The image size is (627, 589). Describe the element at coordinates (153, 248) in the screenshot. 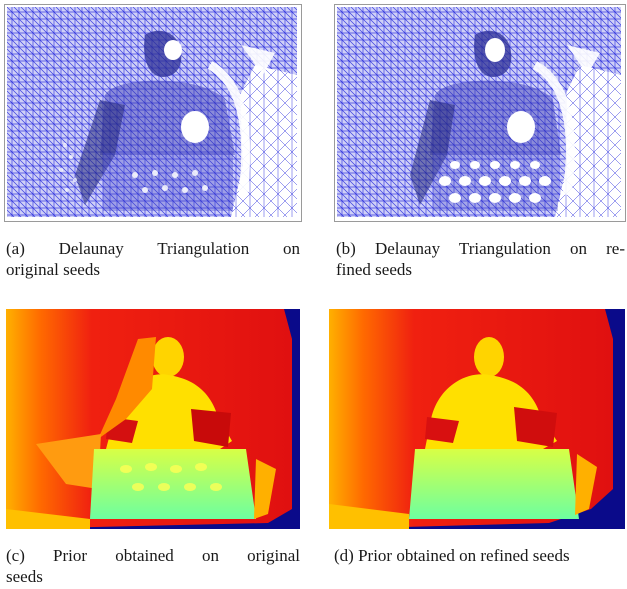

I see `panel-a-caption-line1: (a) Delaunay Triangulation on` at that location.